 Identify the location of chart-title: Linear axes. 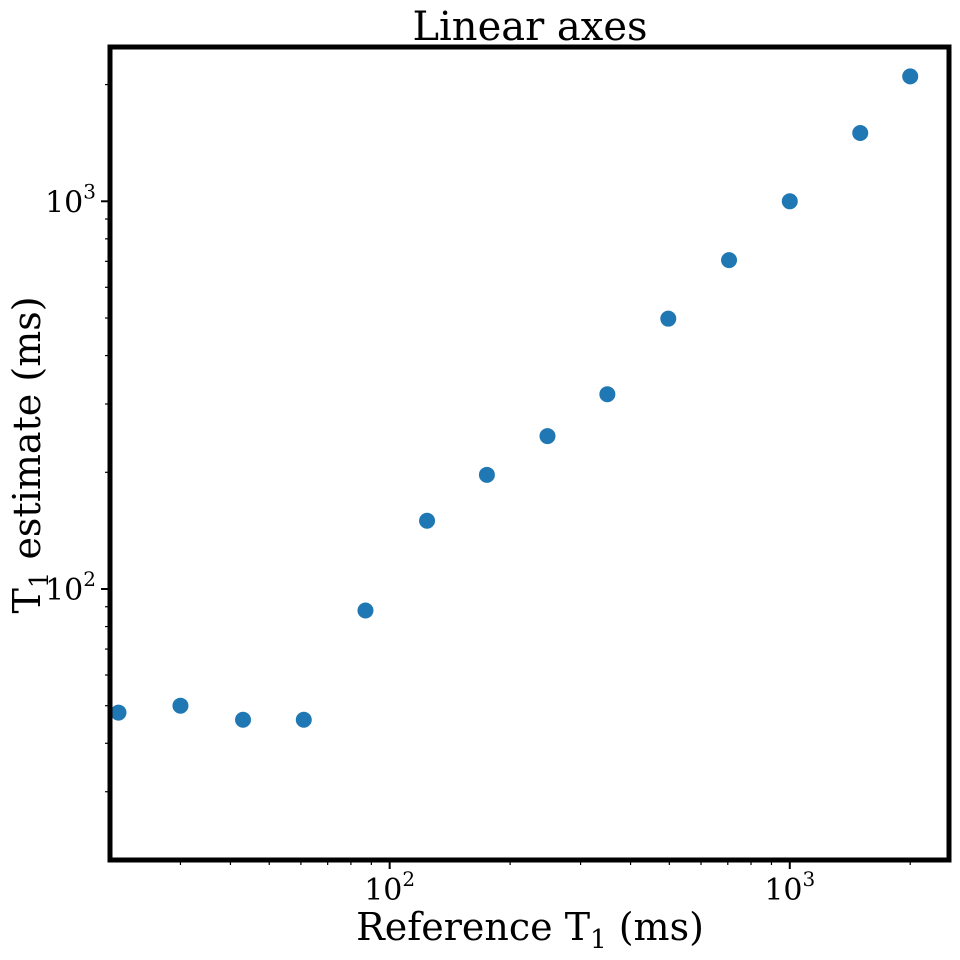
(529, 27).